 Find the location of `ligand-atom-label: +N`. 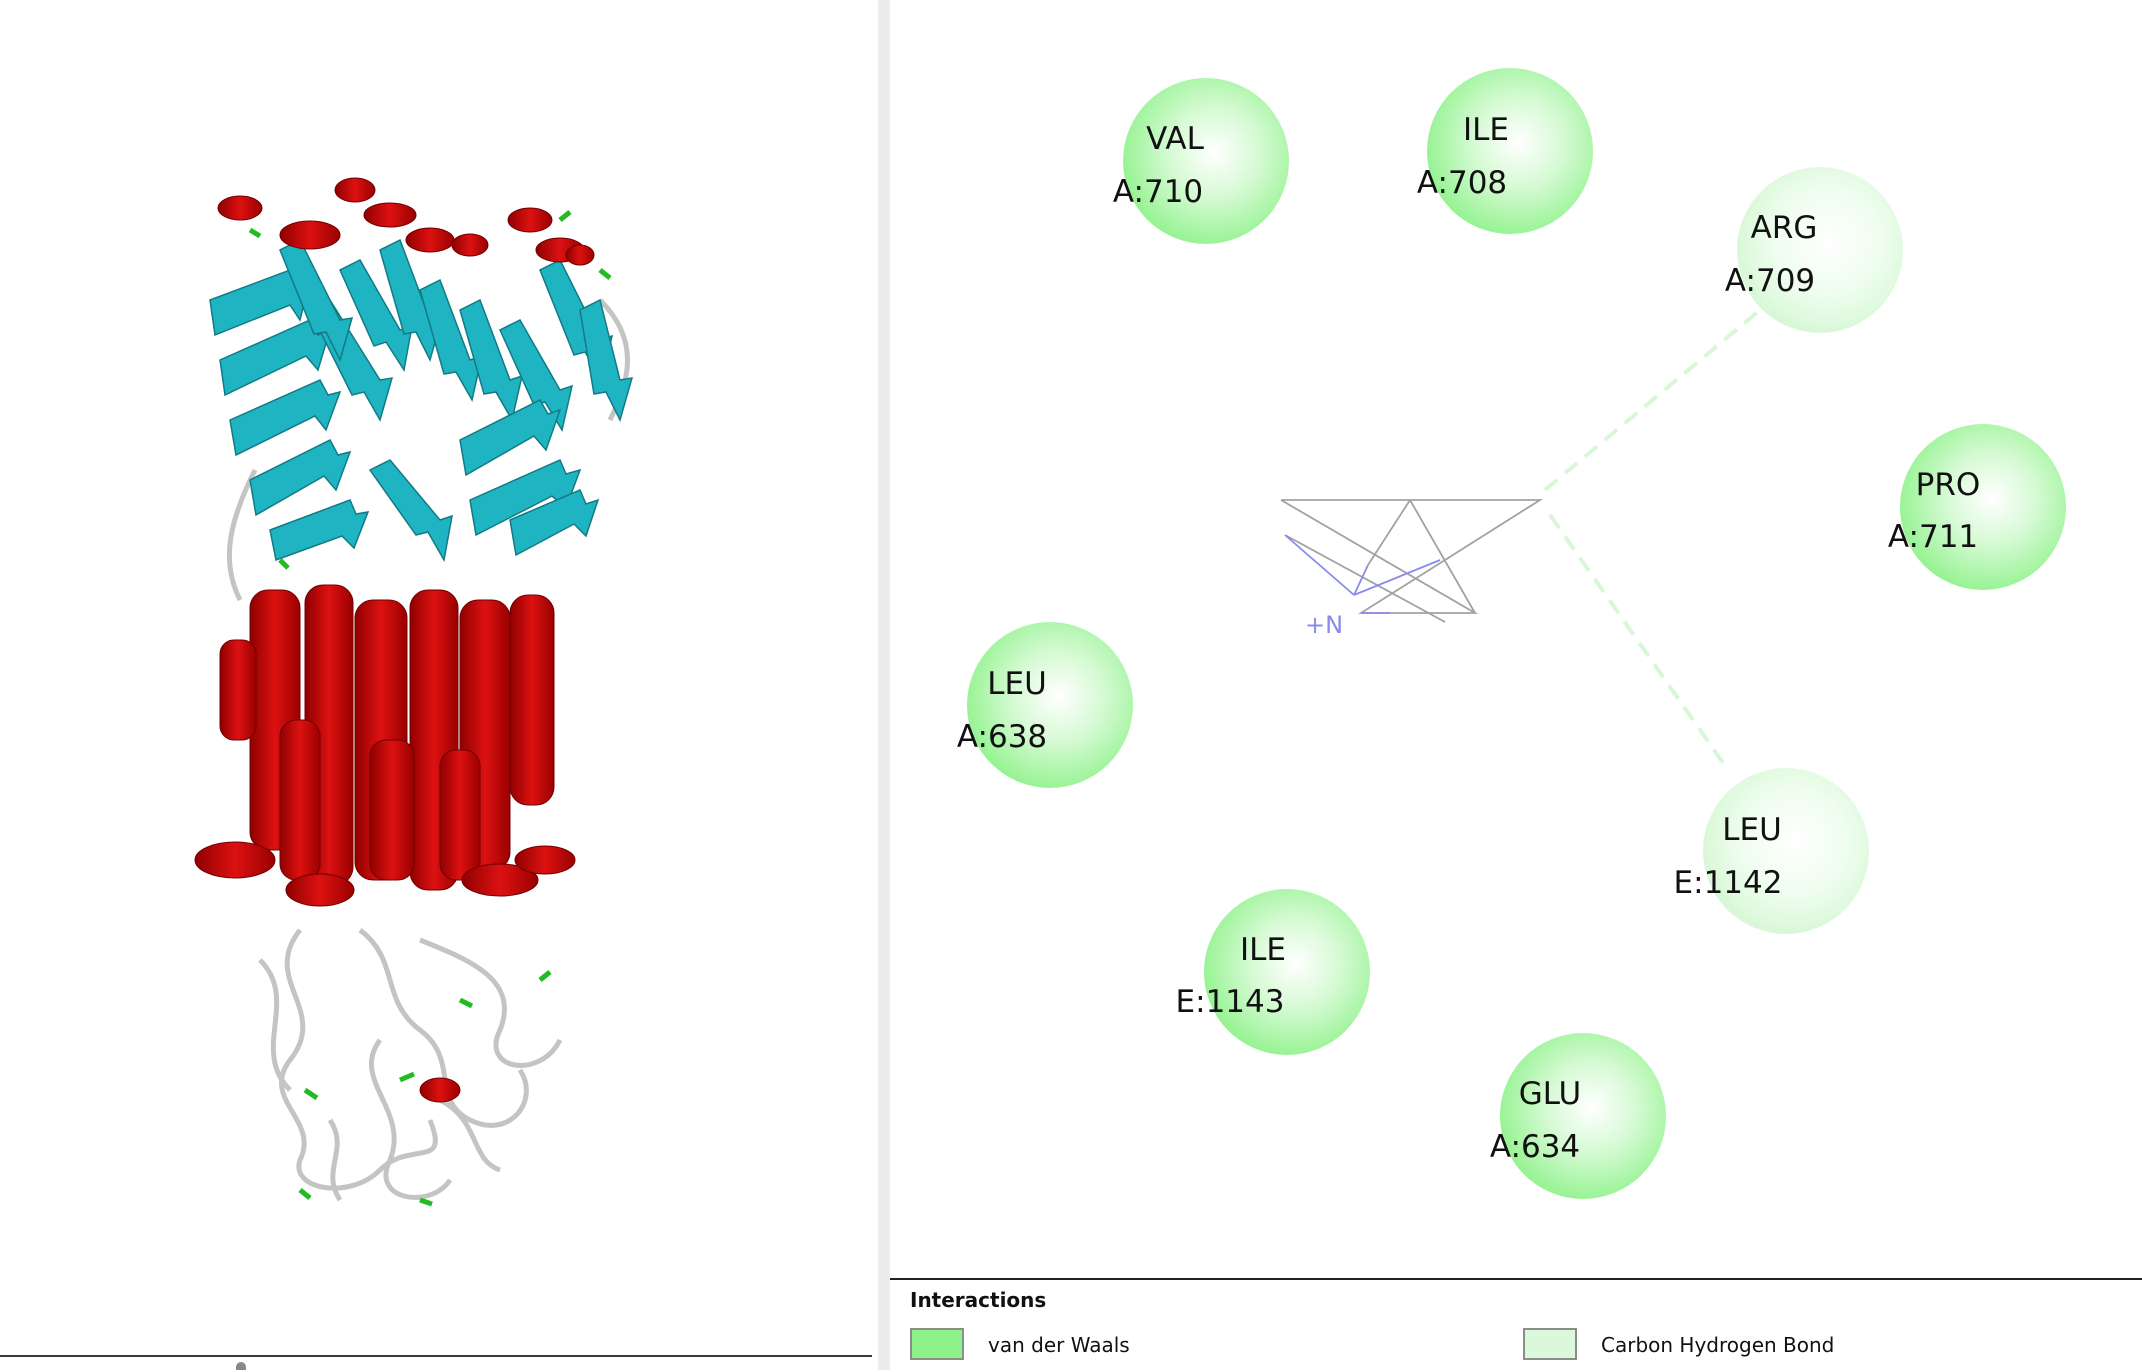

ligand-atom-label: +N is located at coordinates (1324, 625).